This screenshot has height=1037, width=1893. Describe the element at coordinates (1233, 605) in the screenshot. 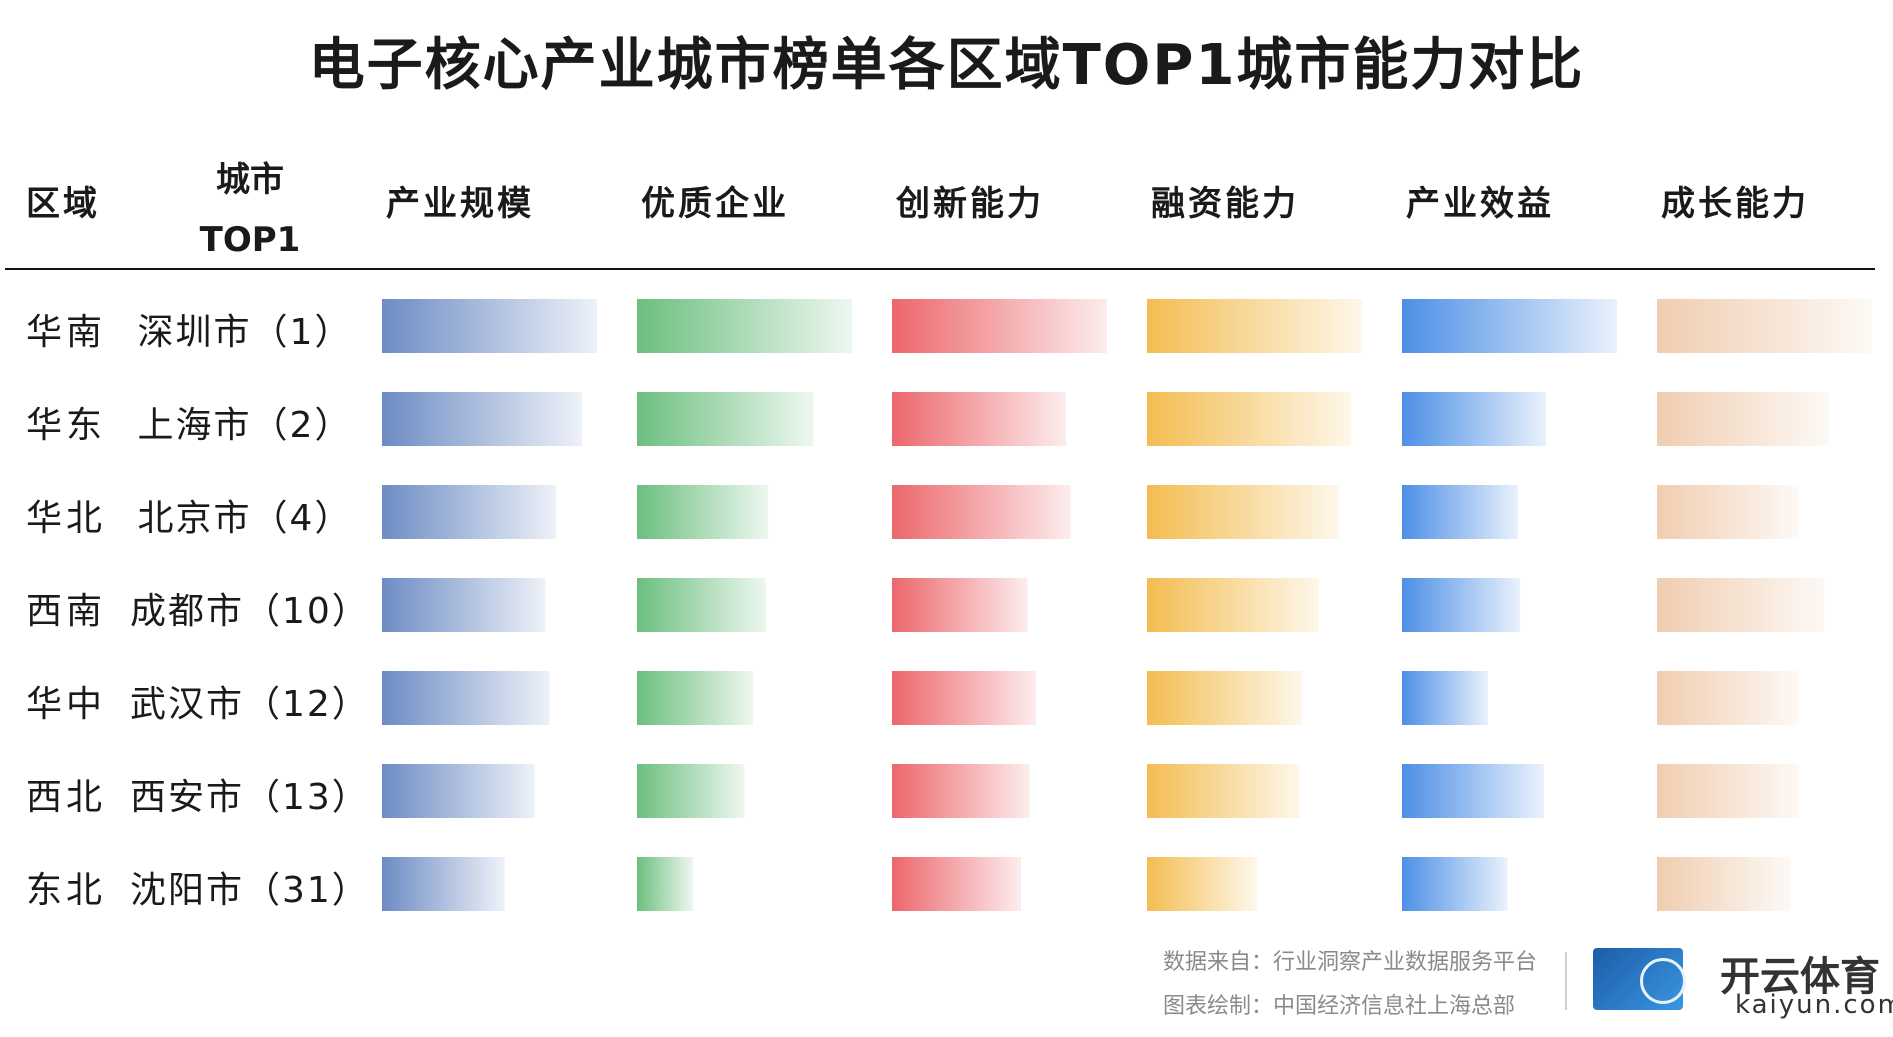

I see `bar-row3-metric3` at that location.